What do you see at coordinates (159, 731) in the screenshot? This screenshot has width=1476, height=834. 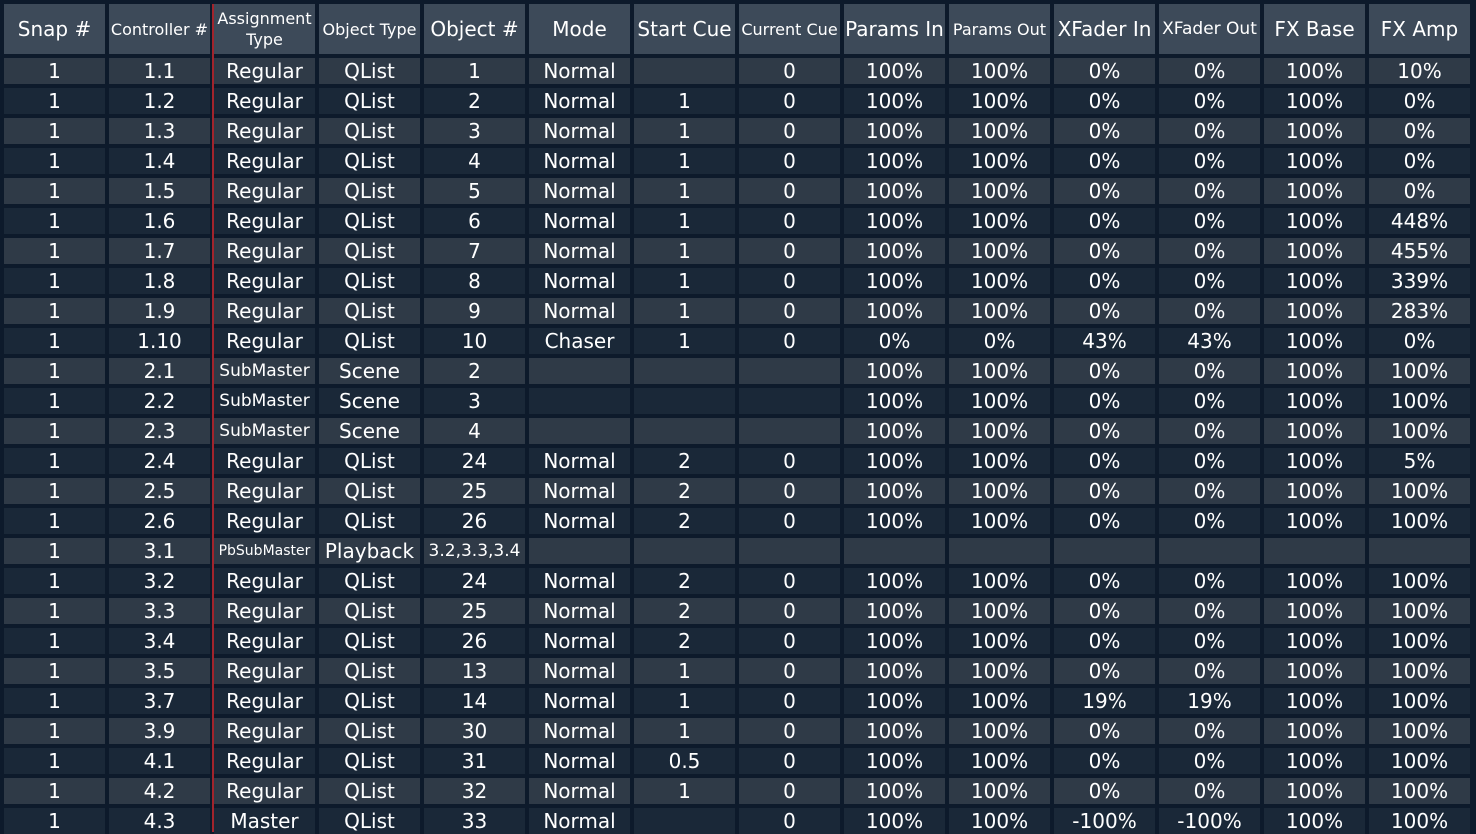 I see `cell-controller: 3.9` at bounding box center [159, 731].